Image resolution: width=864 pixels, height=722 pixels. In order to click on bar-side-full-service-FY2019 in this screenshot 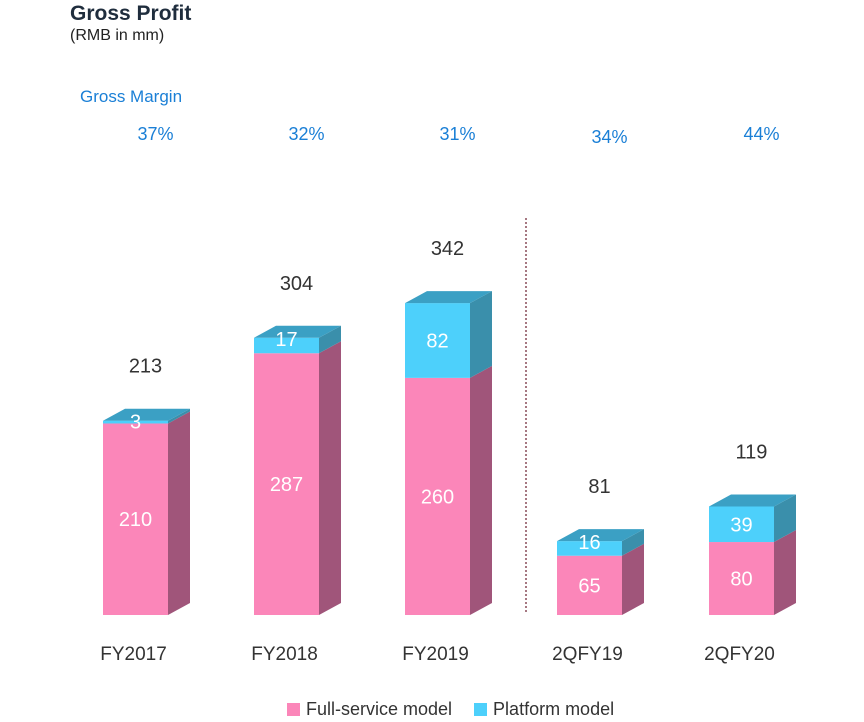, I will do `click(481, 490)`.